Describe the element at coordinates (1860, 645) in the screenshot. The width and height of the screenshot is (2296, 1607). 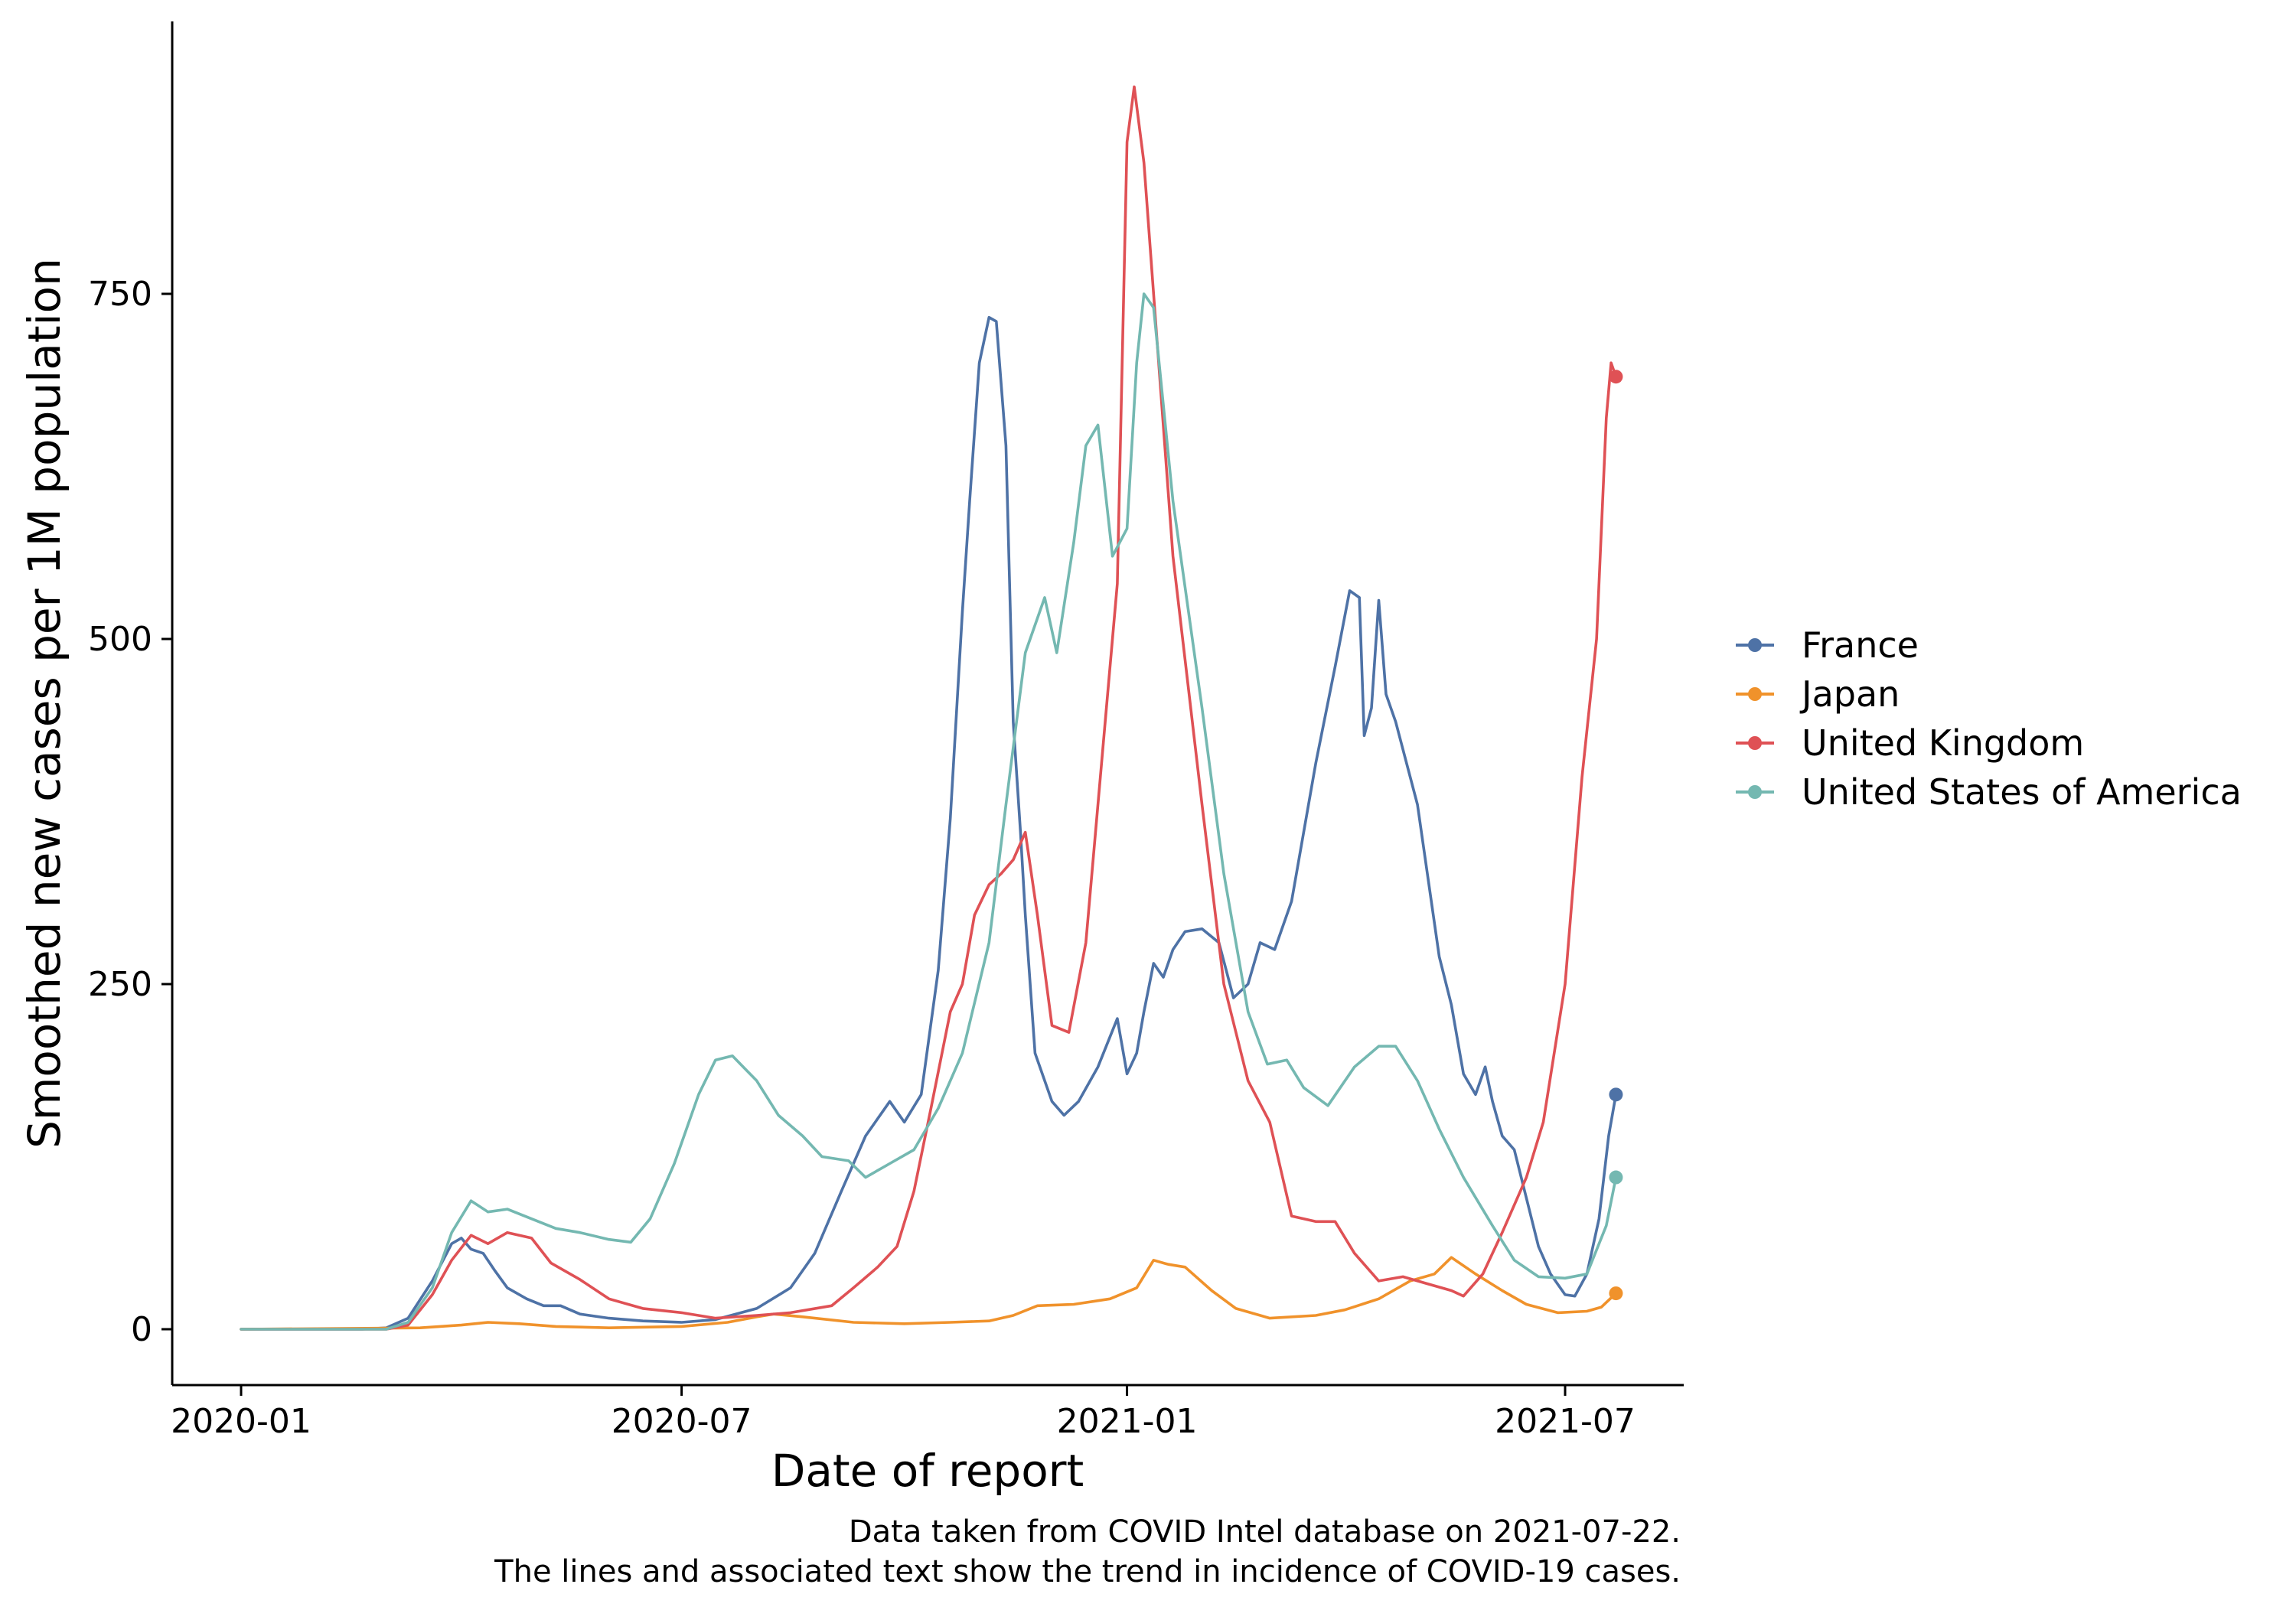
I see `legend-label-france: France` at that location.